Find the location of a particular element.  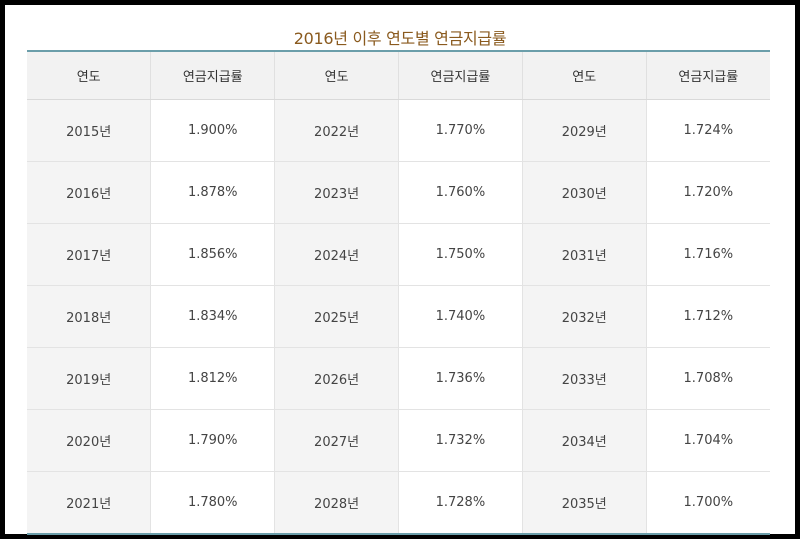

rate-cell: 1.740% is located at coordinates (460, 316).